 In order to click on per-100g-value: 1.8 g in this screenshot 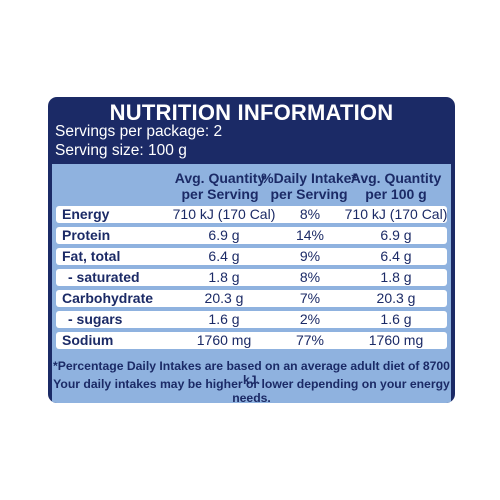, I will do `click(396, 277)`.